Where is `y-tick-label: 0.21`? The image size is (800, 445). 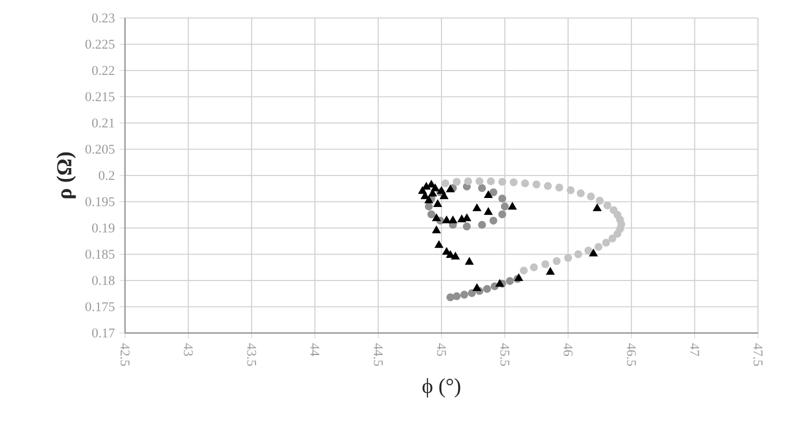
y-tick-label: 0.21 is located at coordinates (103, 123).